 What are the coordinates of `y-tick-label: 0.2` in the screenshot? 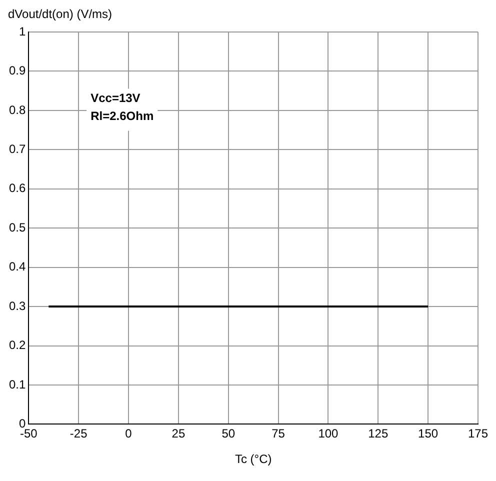 It's located at (17, 345).